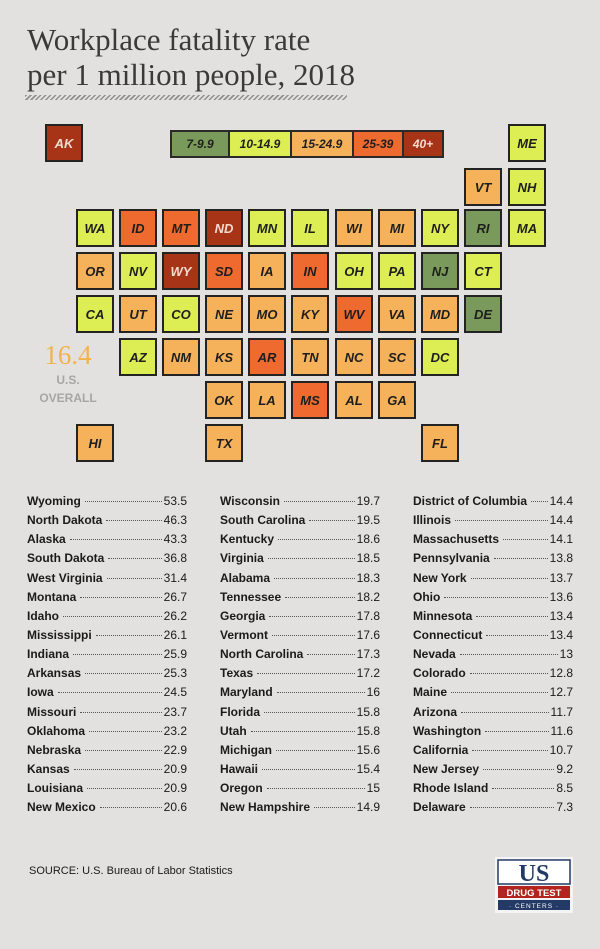  I want to click on state-tile-ri: RI, so click(483, 228).